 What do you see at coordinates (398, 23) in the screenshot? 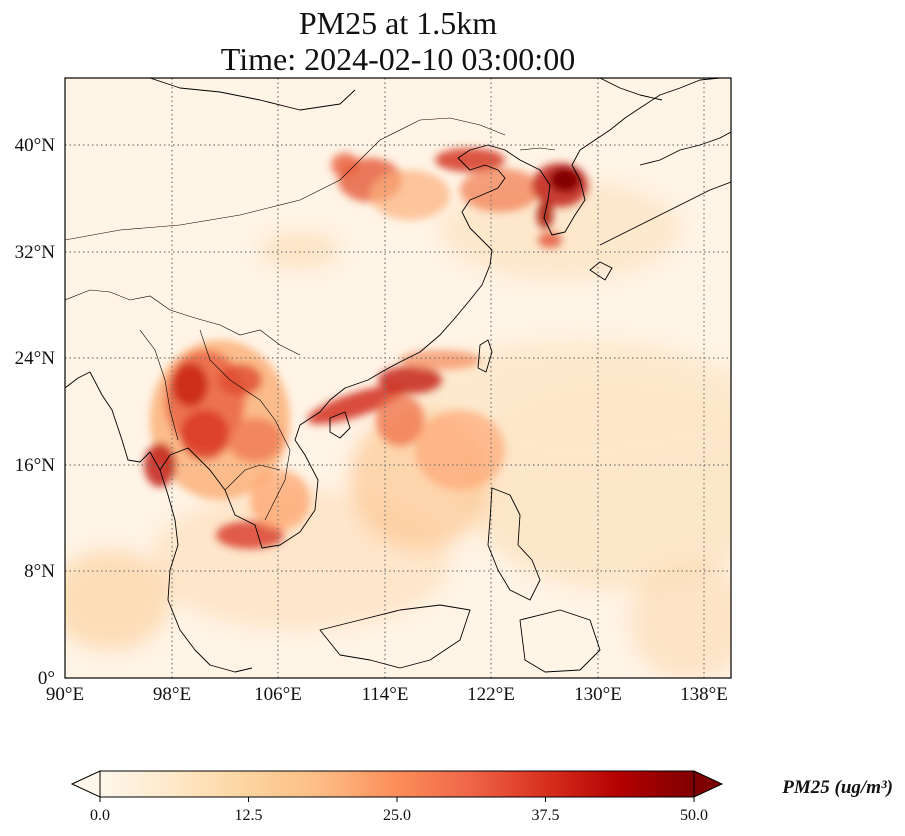
I see `map-title: PM25 at 1.5km` at bounding box center [398, 23].